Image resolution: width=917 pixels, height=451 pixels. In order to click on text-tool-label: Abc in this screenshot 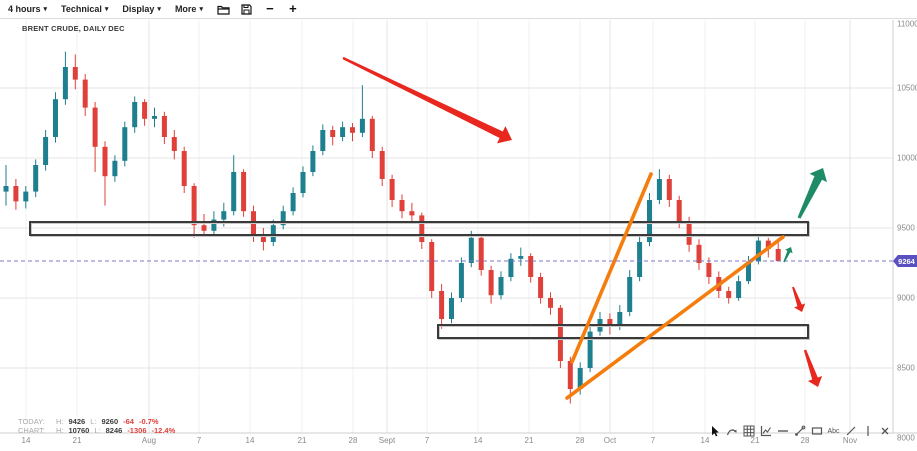, I will do `click(833, 431)`.